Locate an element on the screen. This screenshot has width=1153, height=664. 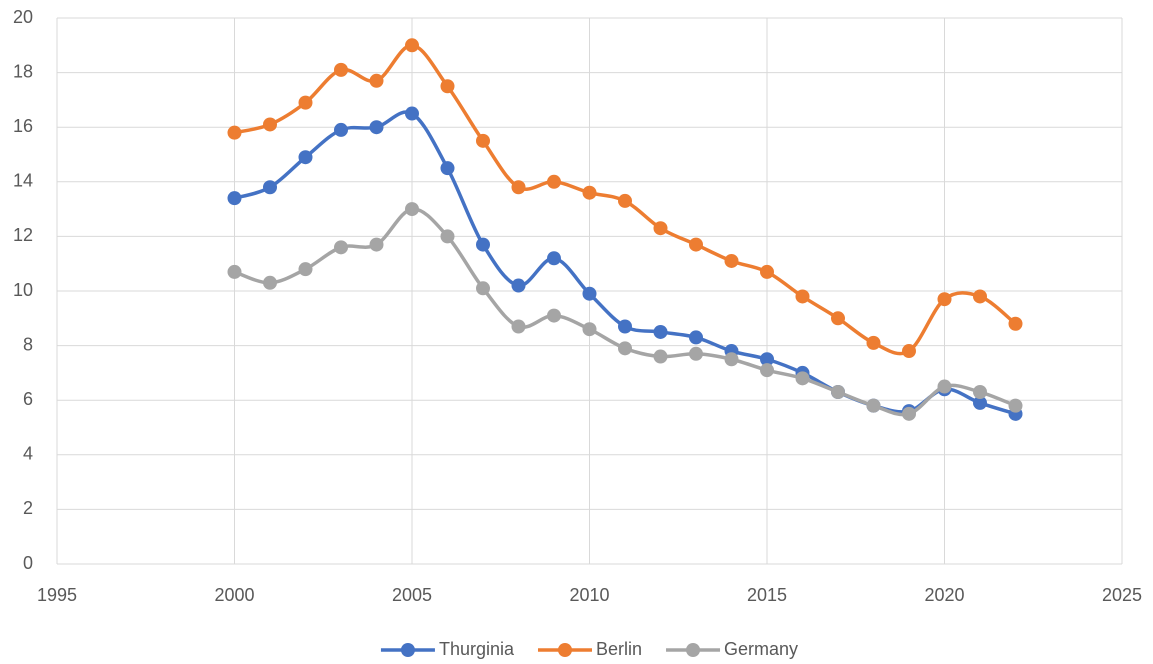
x-tick-label: 2015 is located at coordinates (767, 595).